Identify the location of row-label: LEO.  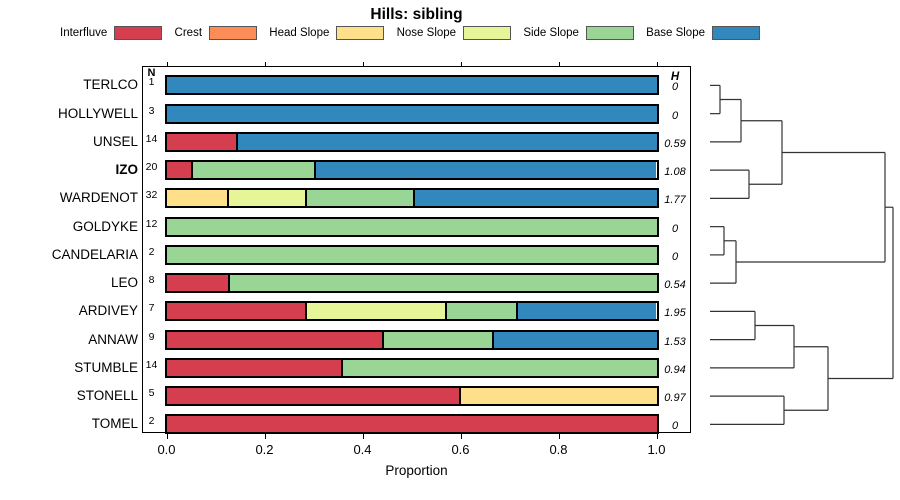
(124, 283).